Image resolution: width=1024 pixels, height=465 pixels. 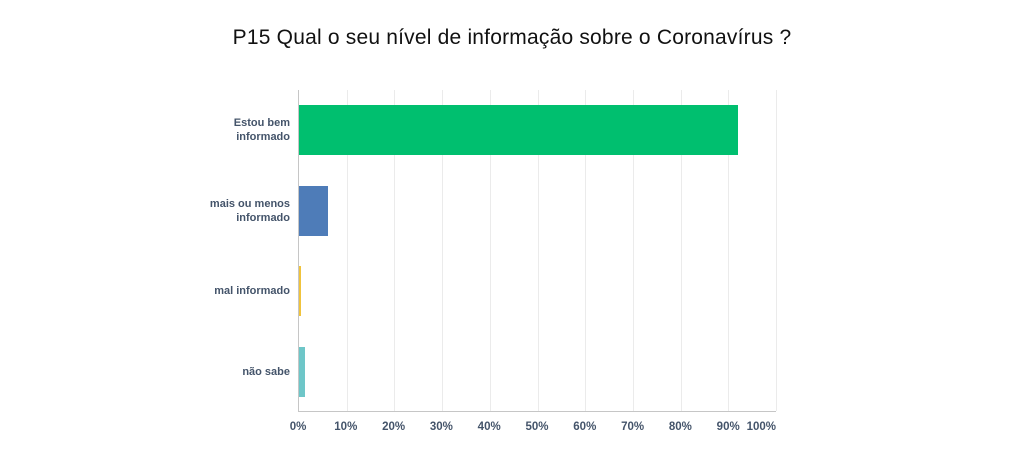 I want to click on x-axis-labels: 0% 10% 20% 30% 40% 50% 60% 70% 80% 90% 100%, so click(x=533, y=429).